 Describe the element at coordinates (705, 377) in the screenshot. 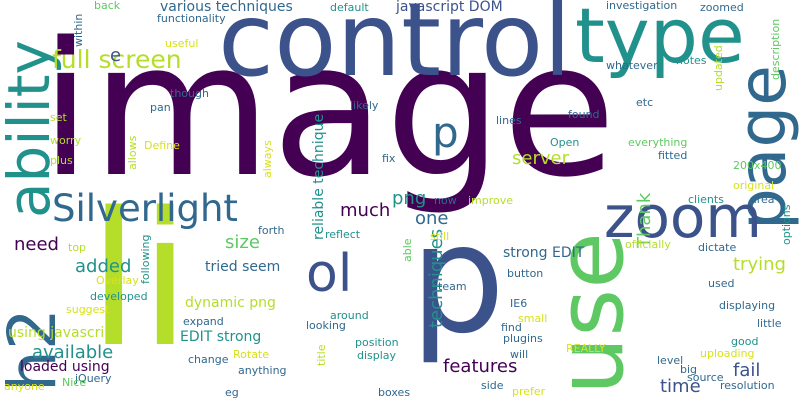

I see `cloud-word-source: source` at that location.